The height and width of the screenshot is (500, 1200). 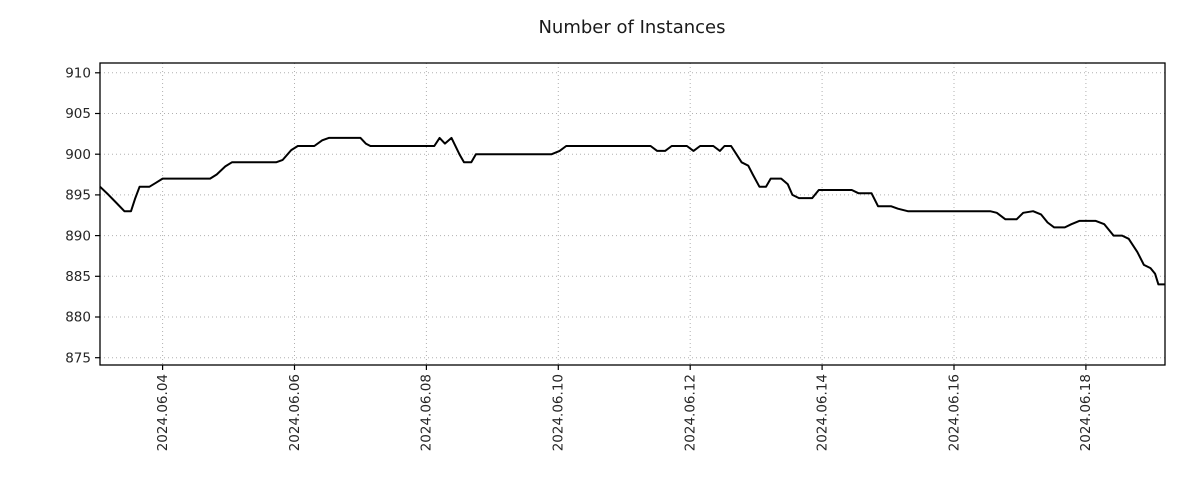 I want to click on y-tick-label: 910, so click(x=78, y=74).